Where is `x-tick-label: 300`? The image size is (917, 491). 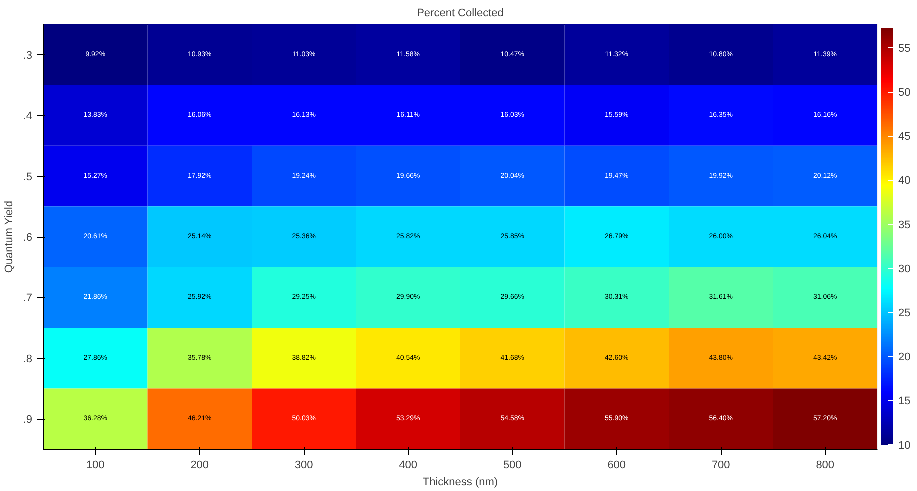
x-tick-label: 300 is located at coordinates (304, 466).